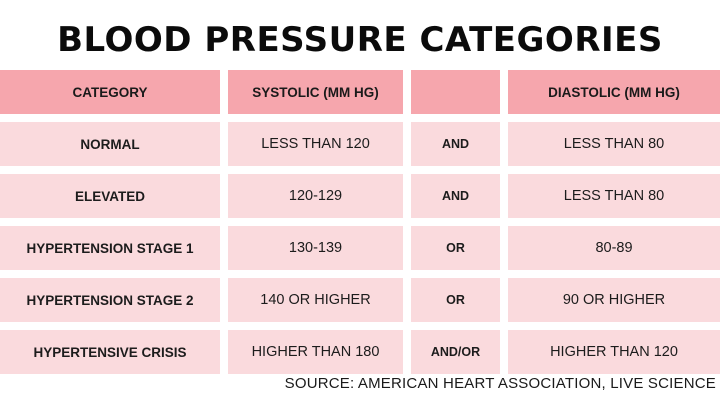  I want to click on category-cell: HYPERTENSION STAGE 1, so click(110, 248).